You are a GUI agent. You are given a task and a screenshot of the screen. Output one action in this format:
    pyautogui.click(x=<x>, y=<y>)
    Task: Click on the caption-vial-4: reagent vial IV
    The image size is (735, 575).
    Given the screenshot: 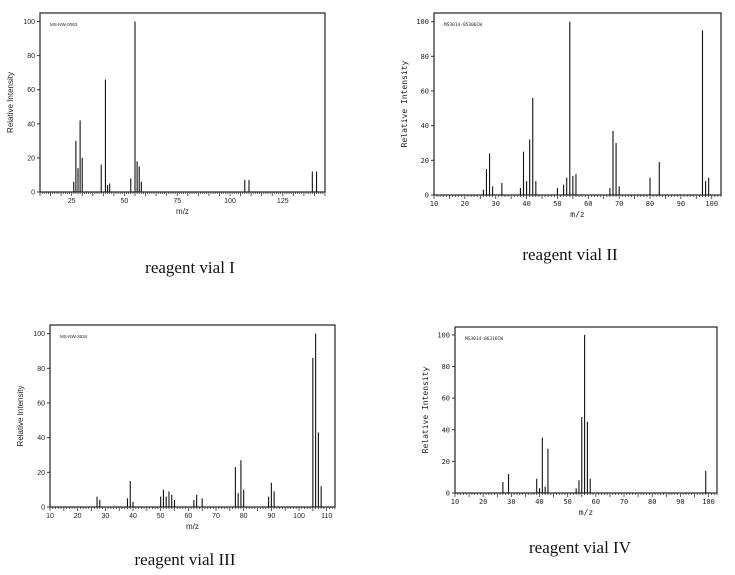 What is the action you would take?
    pyautogui.click(x=580, y=547)
    